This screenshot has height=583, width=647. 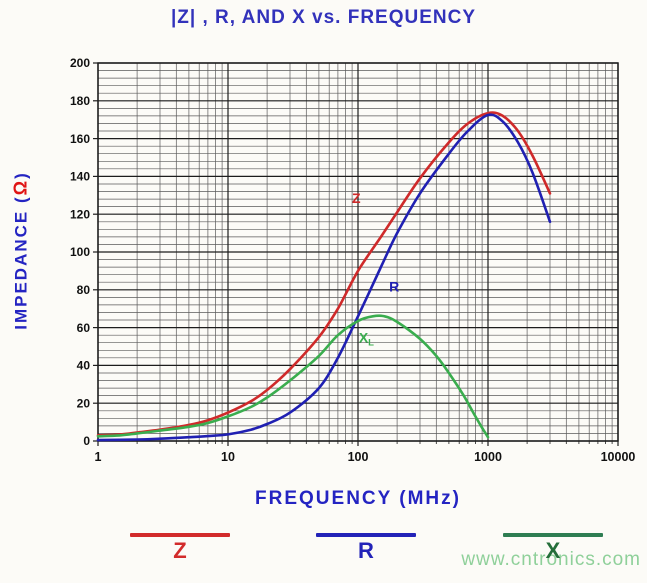 I want to click on svg-text: R, so click(x=394, y=287).